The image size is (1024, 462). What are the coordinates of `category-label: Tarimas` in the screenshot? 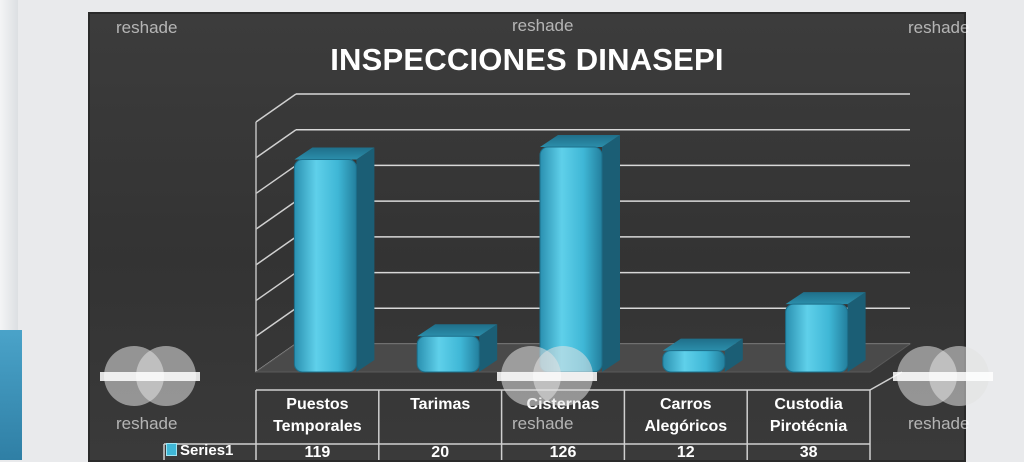 It's located at (440, 405).